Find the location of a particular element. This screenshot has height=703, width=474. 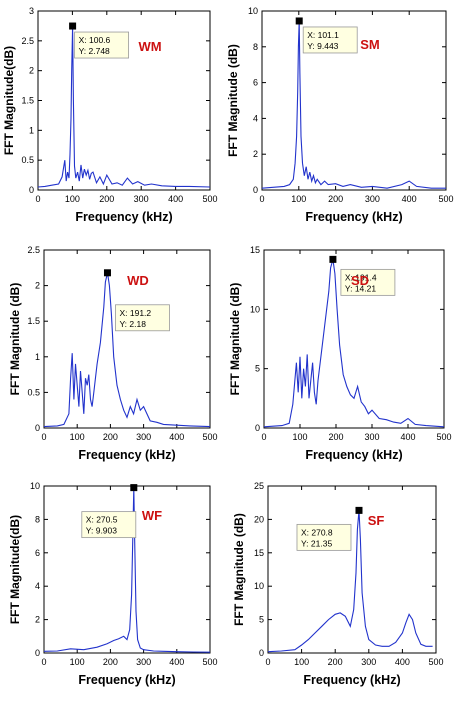

y-tick-label: 15 is located at coordinates (255, 250).